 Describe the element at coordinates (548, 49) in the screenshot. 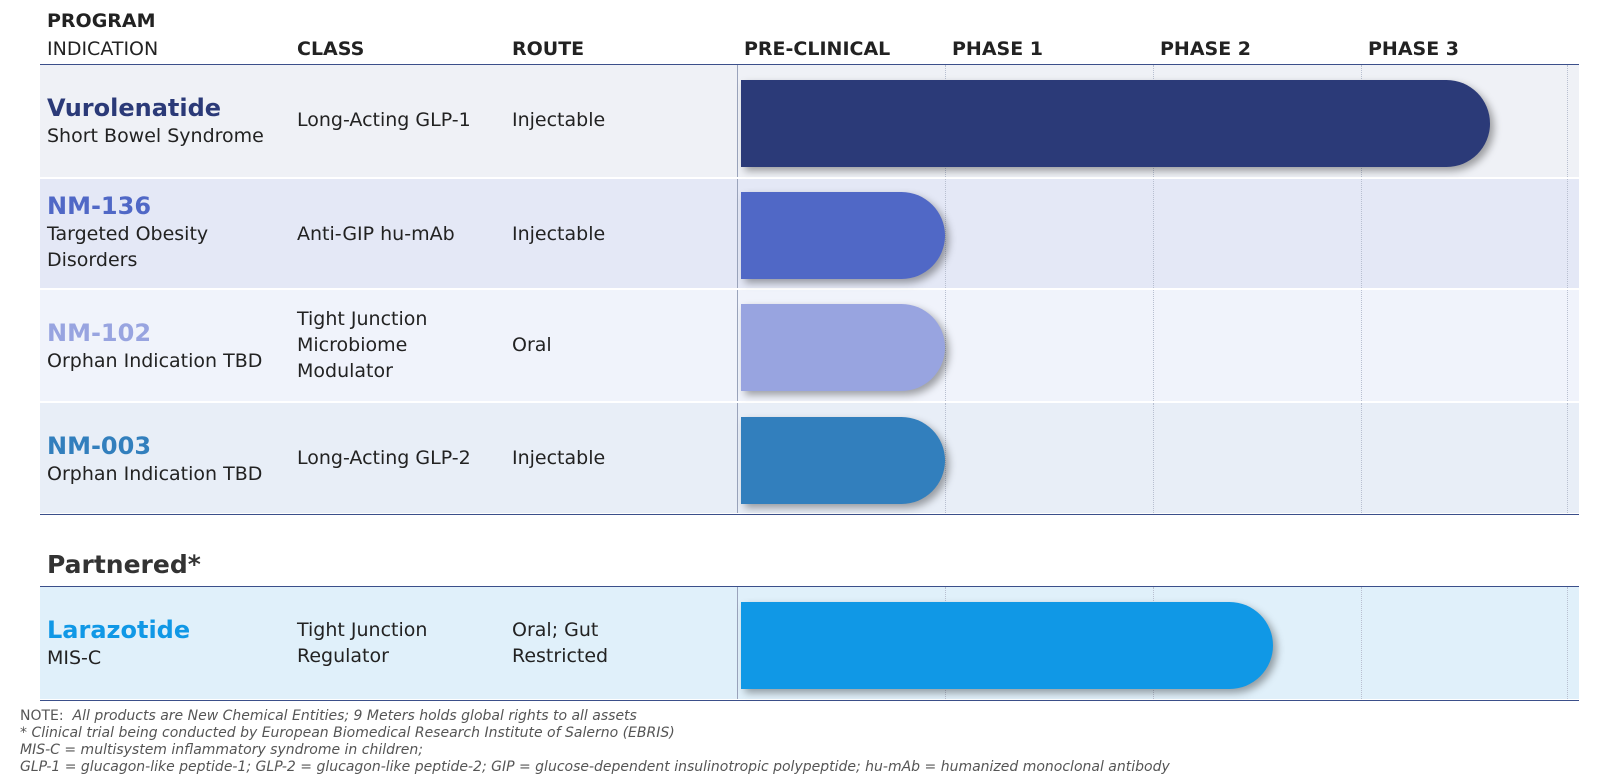

I see `route-header: ROUTE` at that location.